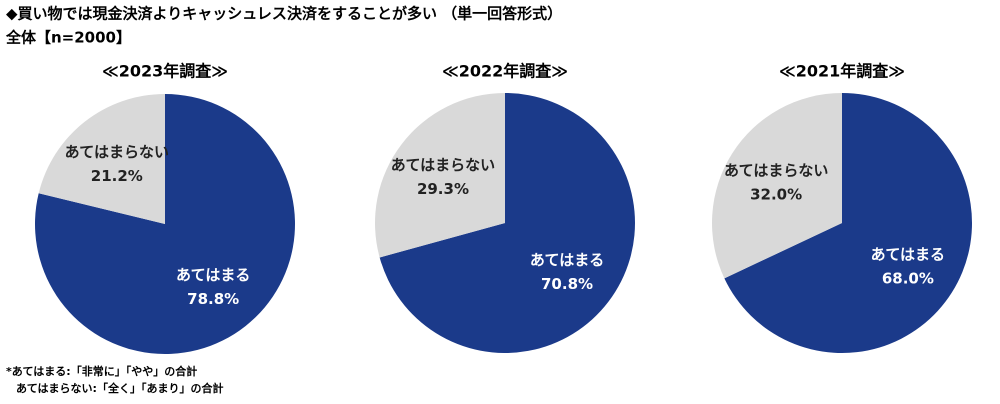 This screenshot has height=404, width=1000. I want to click on pie-title: ≪2022年調査≫, so click(505, 71).